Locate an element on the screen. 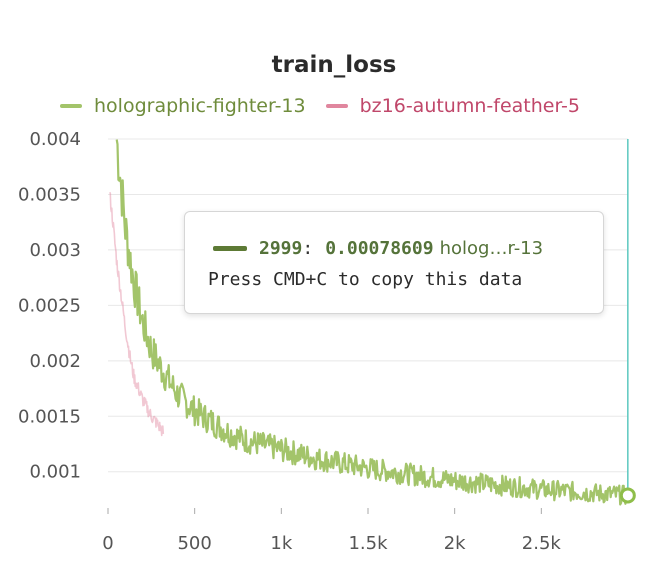 The width and height of the screenshot is (668, 578). legend-item-holographic-fighter-13: holographic-fighter-13 is located at coordinates (183, 106).